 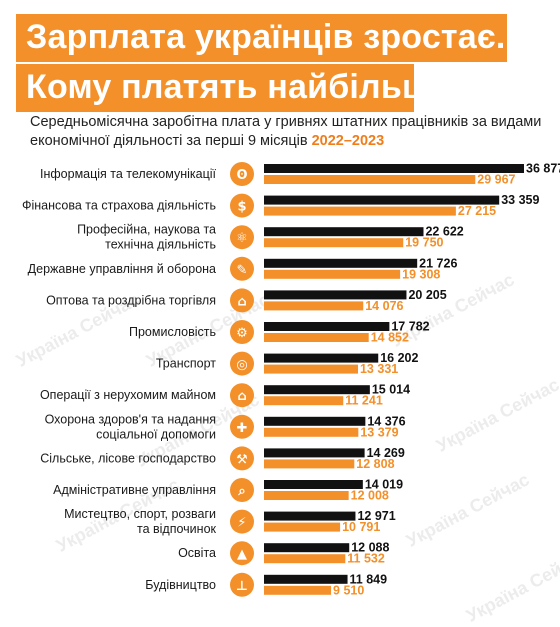 I want to click on subtitle-years: 2022–2023, so click(x=348, y=141).